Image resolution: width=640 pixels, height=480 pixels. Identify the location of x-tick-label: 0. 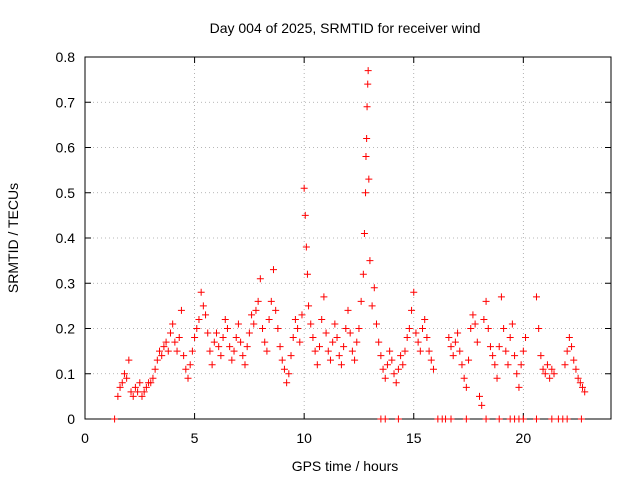
(85, 438).